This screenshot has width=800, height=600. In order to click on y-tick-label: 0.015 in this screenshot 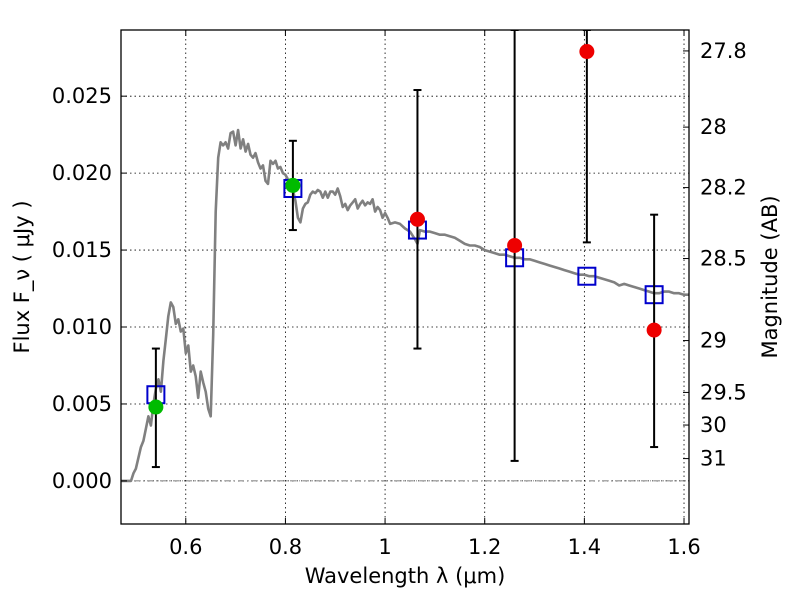, I will do `click(82, 250)`.